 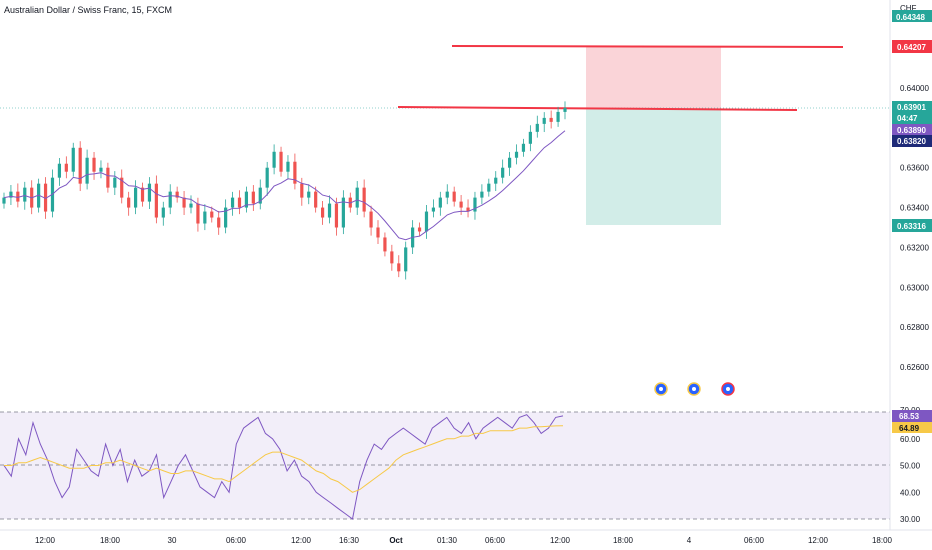 What do you see at coordinates (914, 168) in the screenshot?
I see `price-tick-label: 0.63600` at bounding box center [914, 168].